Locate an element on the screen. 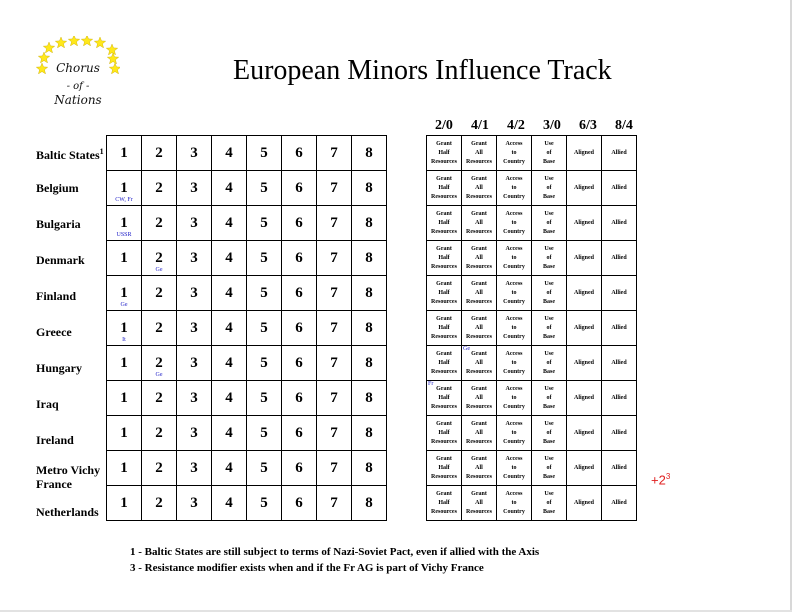 The width and height of the screenshot is (792, 612). effect-box: Grant Half Resources Fr is located at coordinates (444, 398).